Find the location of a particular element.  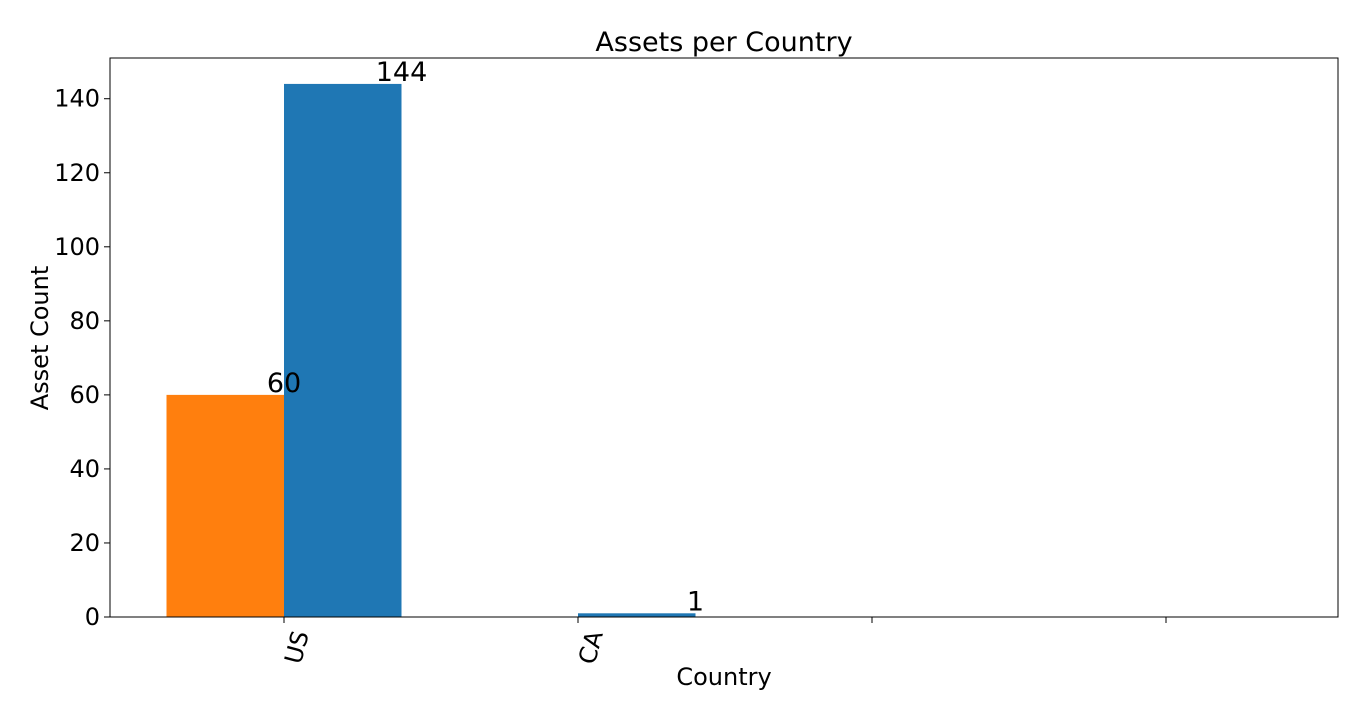

x-tick-label-us: US is located at coordinates (297, 647).